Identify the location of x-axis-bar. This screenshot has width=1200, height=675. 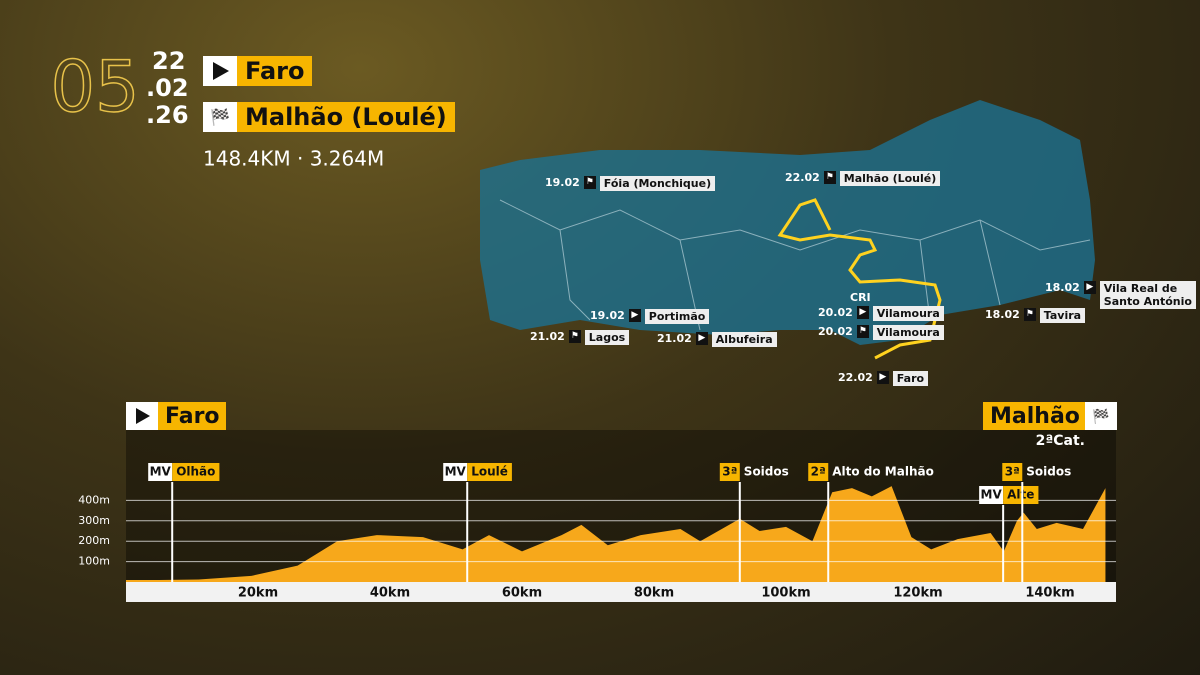
(621, 592).